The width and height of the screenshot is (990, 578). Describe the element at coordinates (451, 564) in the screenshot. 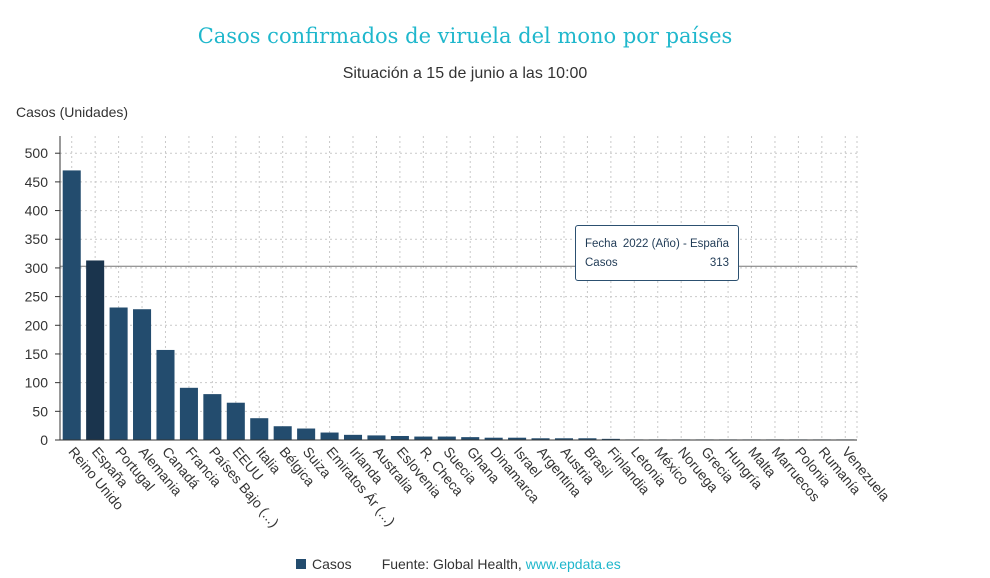

I see `source-label: Fuente: Global Health,` at that location.